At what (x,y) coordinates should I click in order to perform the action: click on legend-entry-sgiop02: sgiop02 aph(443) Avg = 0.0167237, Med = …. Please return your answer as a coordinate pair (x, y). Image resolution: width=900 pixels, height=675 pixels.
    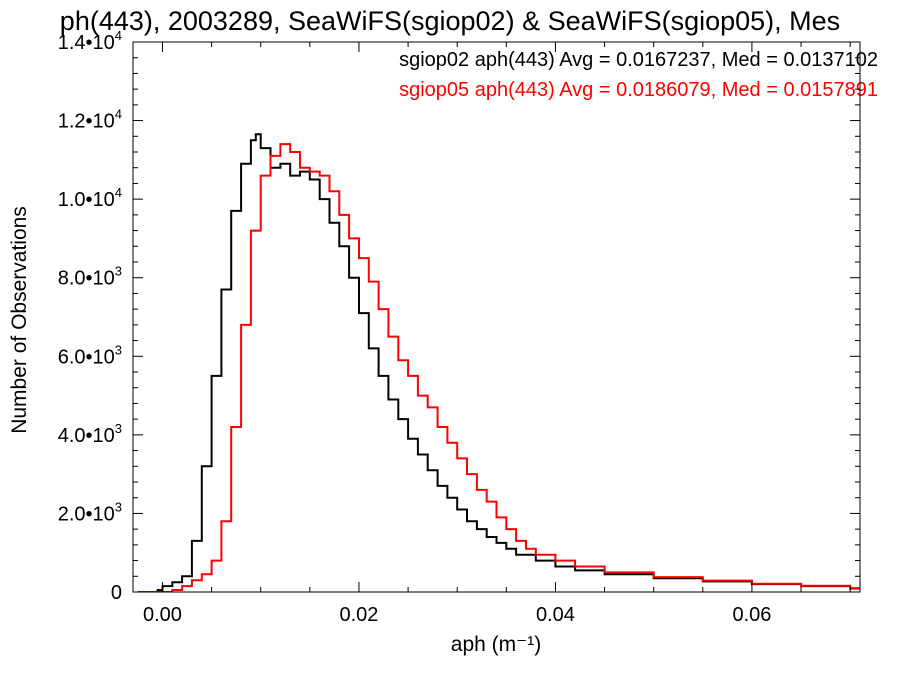
    Looking at the image, I should click on (638, 60).